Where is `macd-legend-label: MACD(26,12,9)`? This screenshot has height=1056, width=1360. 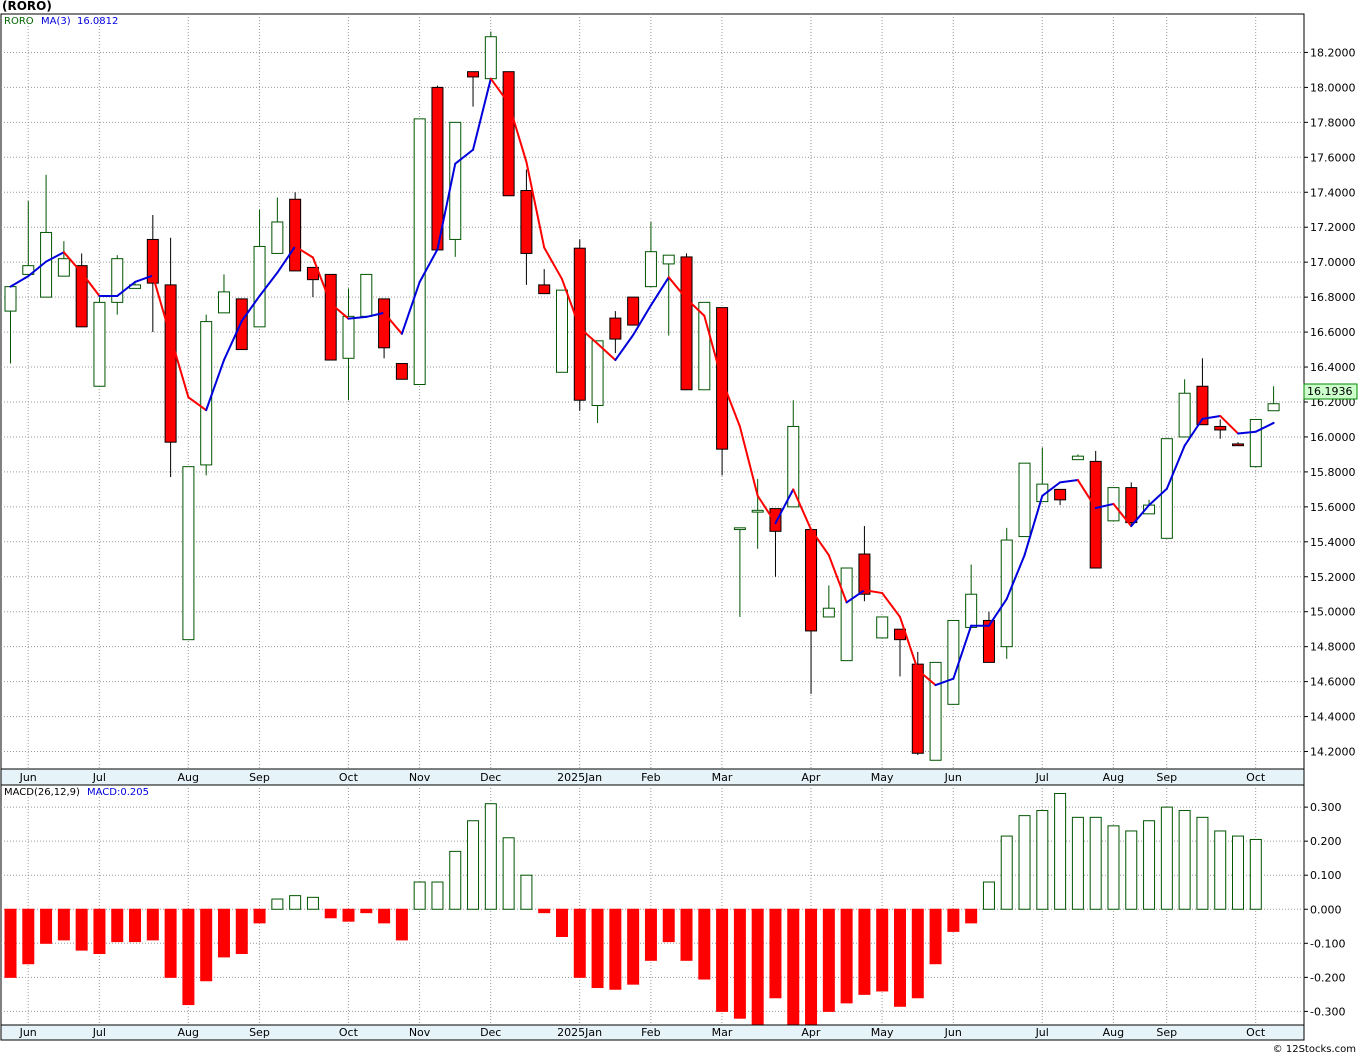
macd-legend-label: MACD(26,12,9) is located at coordinates (42, 792).